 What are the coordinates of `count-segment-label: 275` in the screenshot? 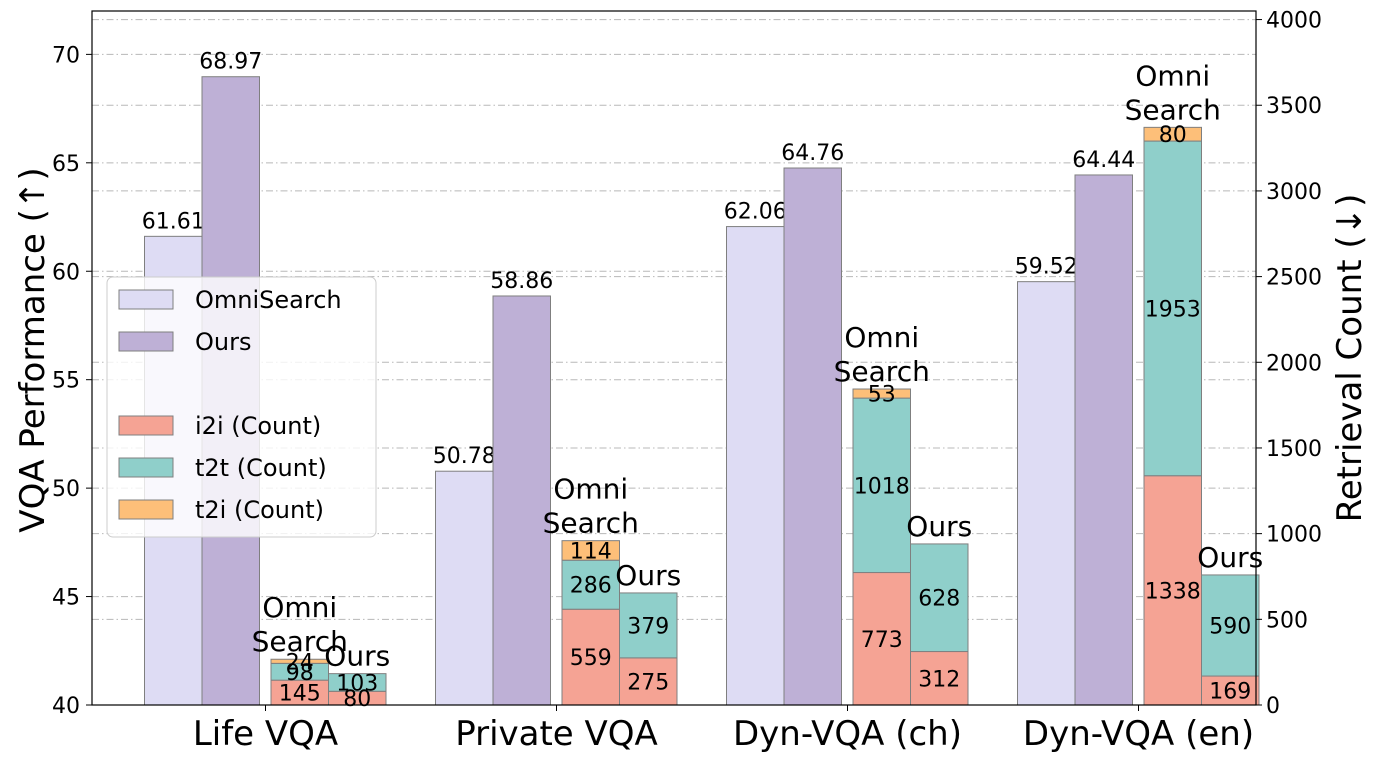 It's located at (648, 682).